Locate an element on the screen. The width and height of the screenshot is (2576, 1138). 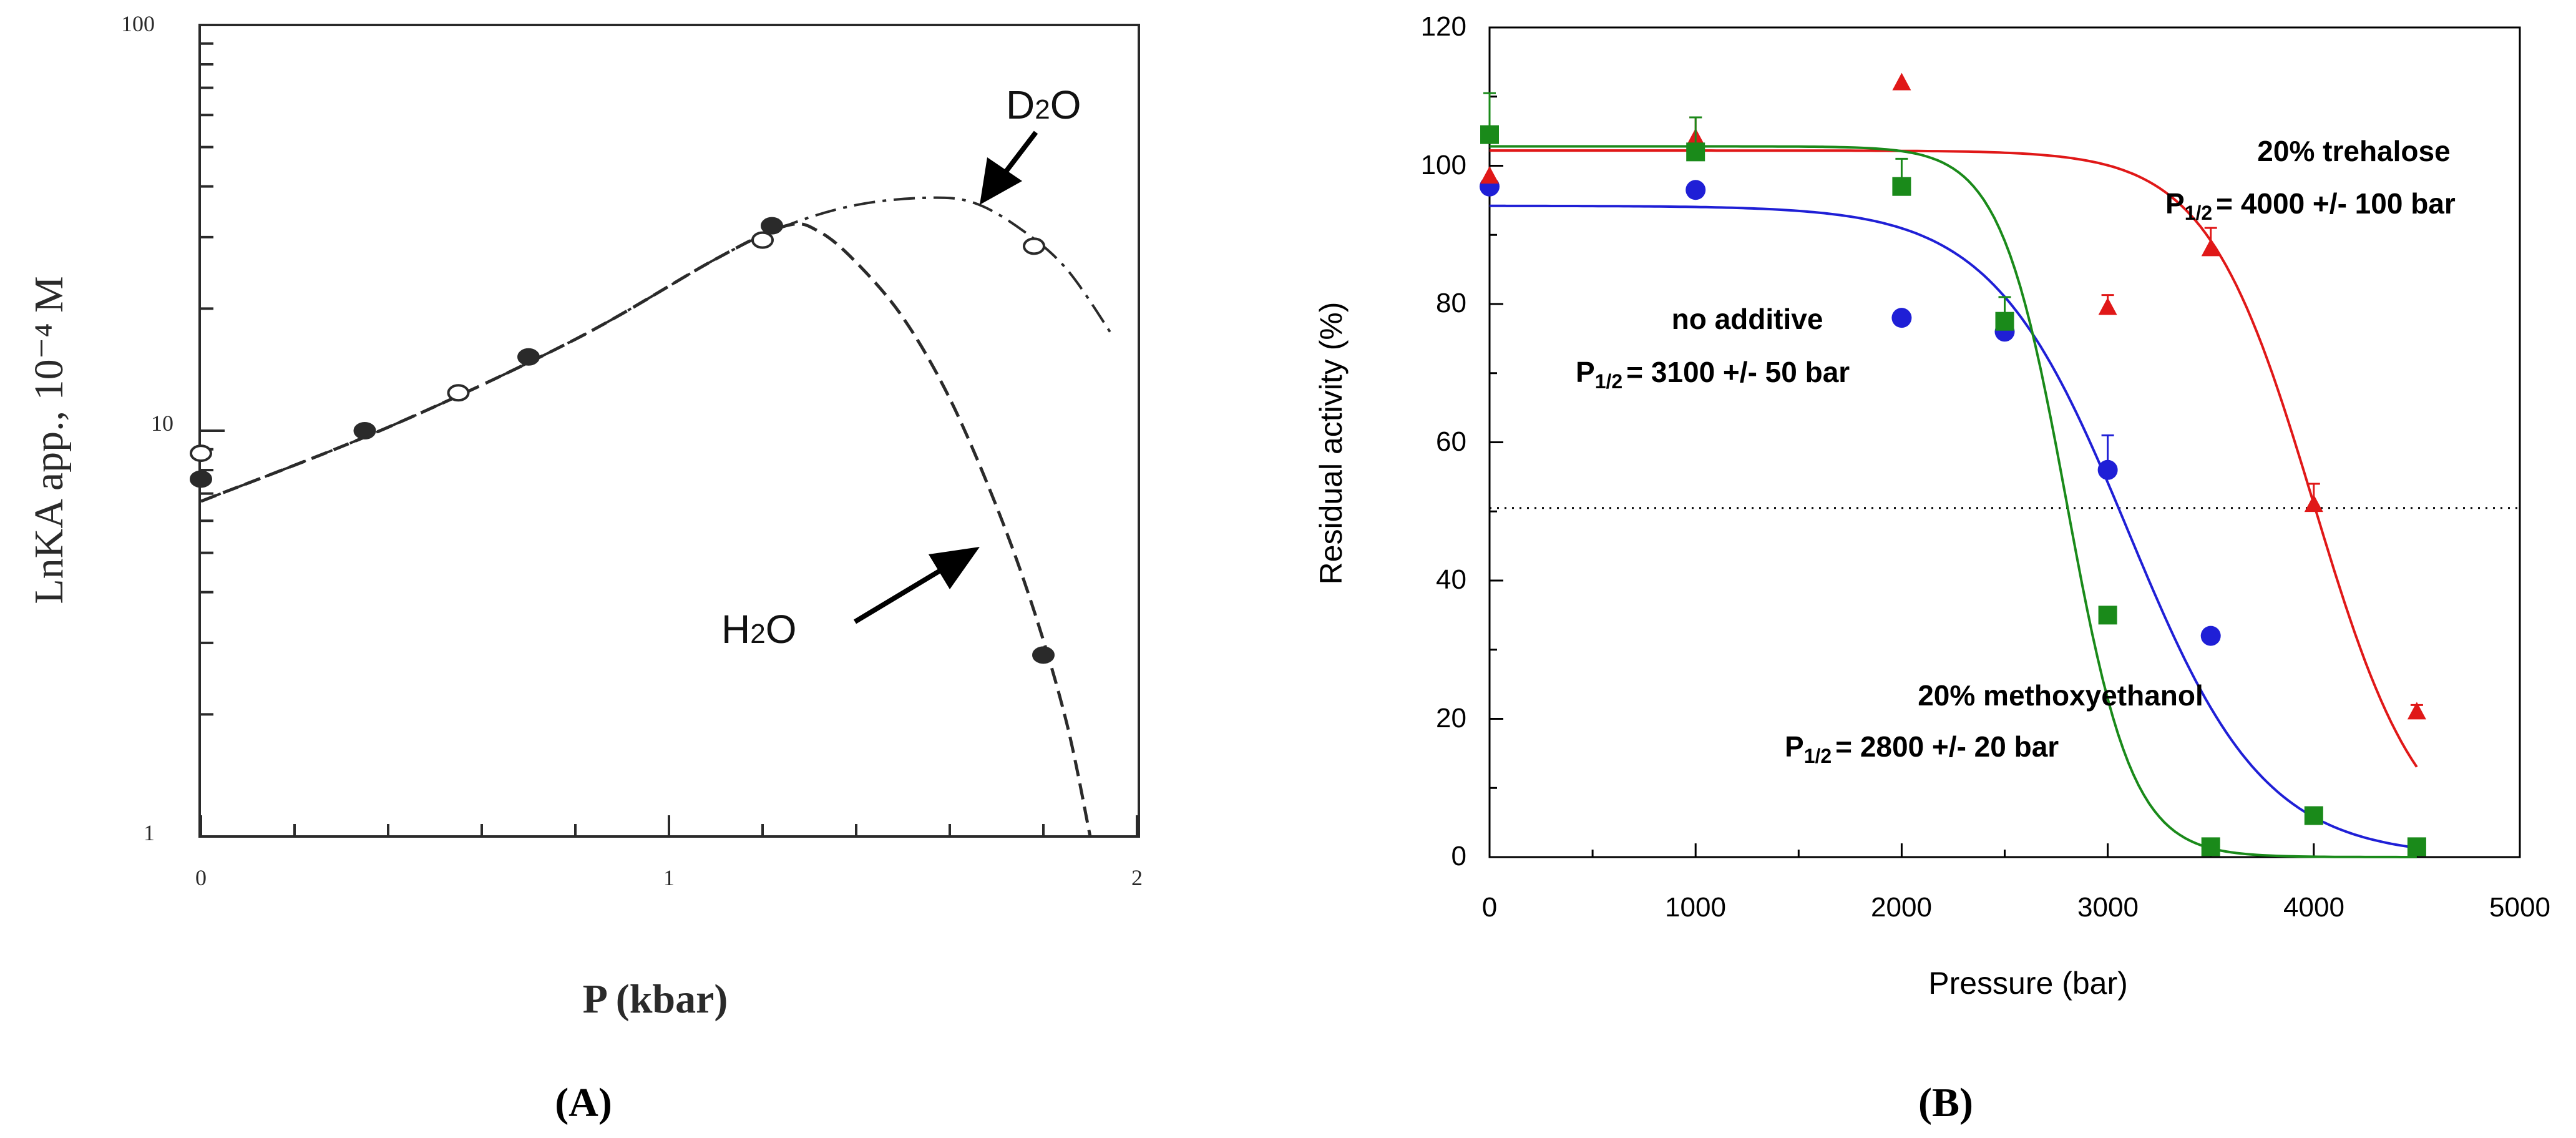
panel-b-y-tick-100: 100 is located at coordinates (1443, 165).